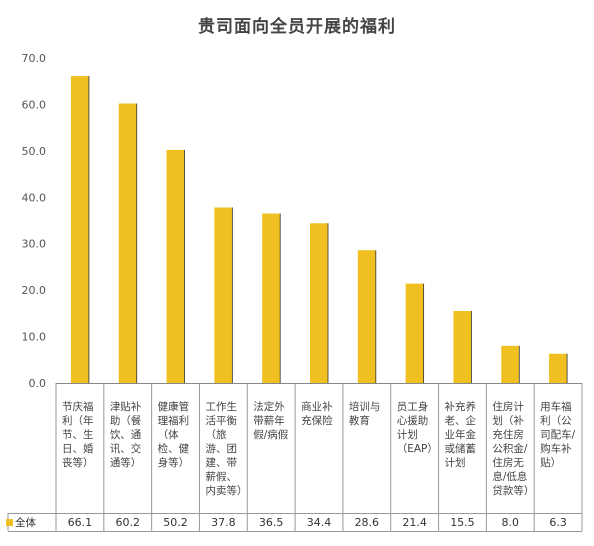  Describe the element at coordinates (78, 435) in the screenshot. I see `category-label: 节庆福利（年节、生日、婚丧等）` at that location.